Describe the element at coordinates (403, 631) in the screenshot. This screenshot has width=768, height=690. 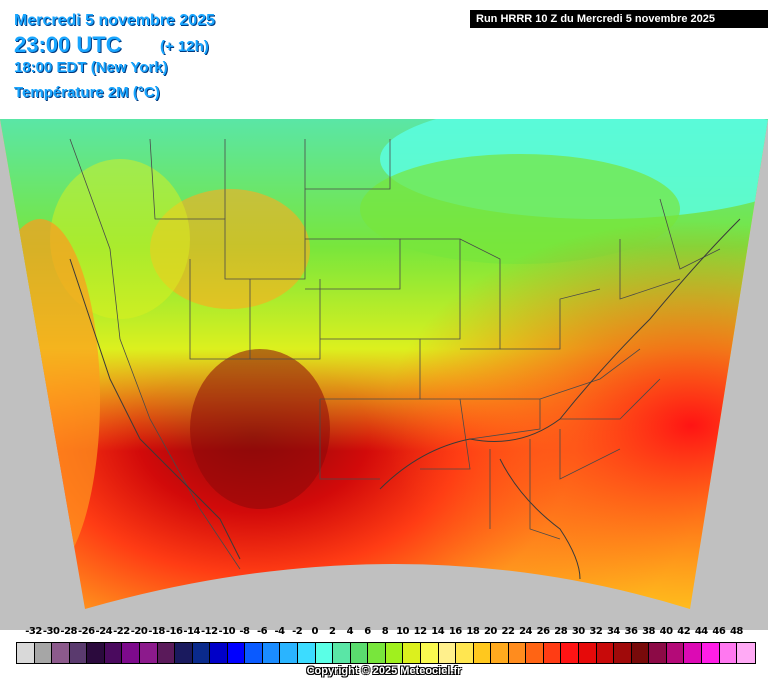
I see `legend-tick-label: 10` at that location.